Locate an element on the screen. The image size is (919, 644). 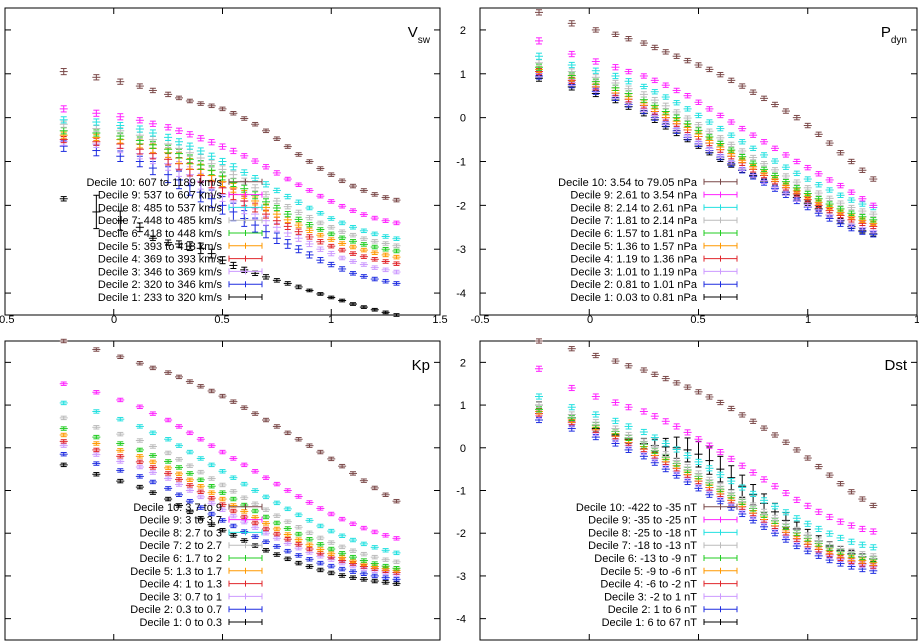
x-tick-label: 1 is located at coordinates (916, 320).